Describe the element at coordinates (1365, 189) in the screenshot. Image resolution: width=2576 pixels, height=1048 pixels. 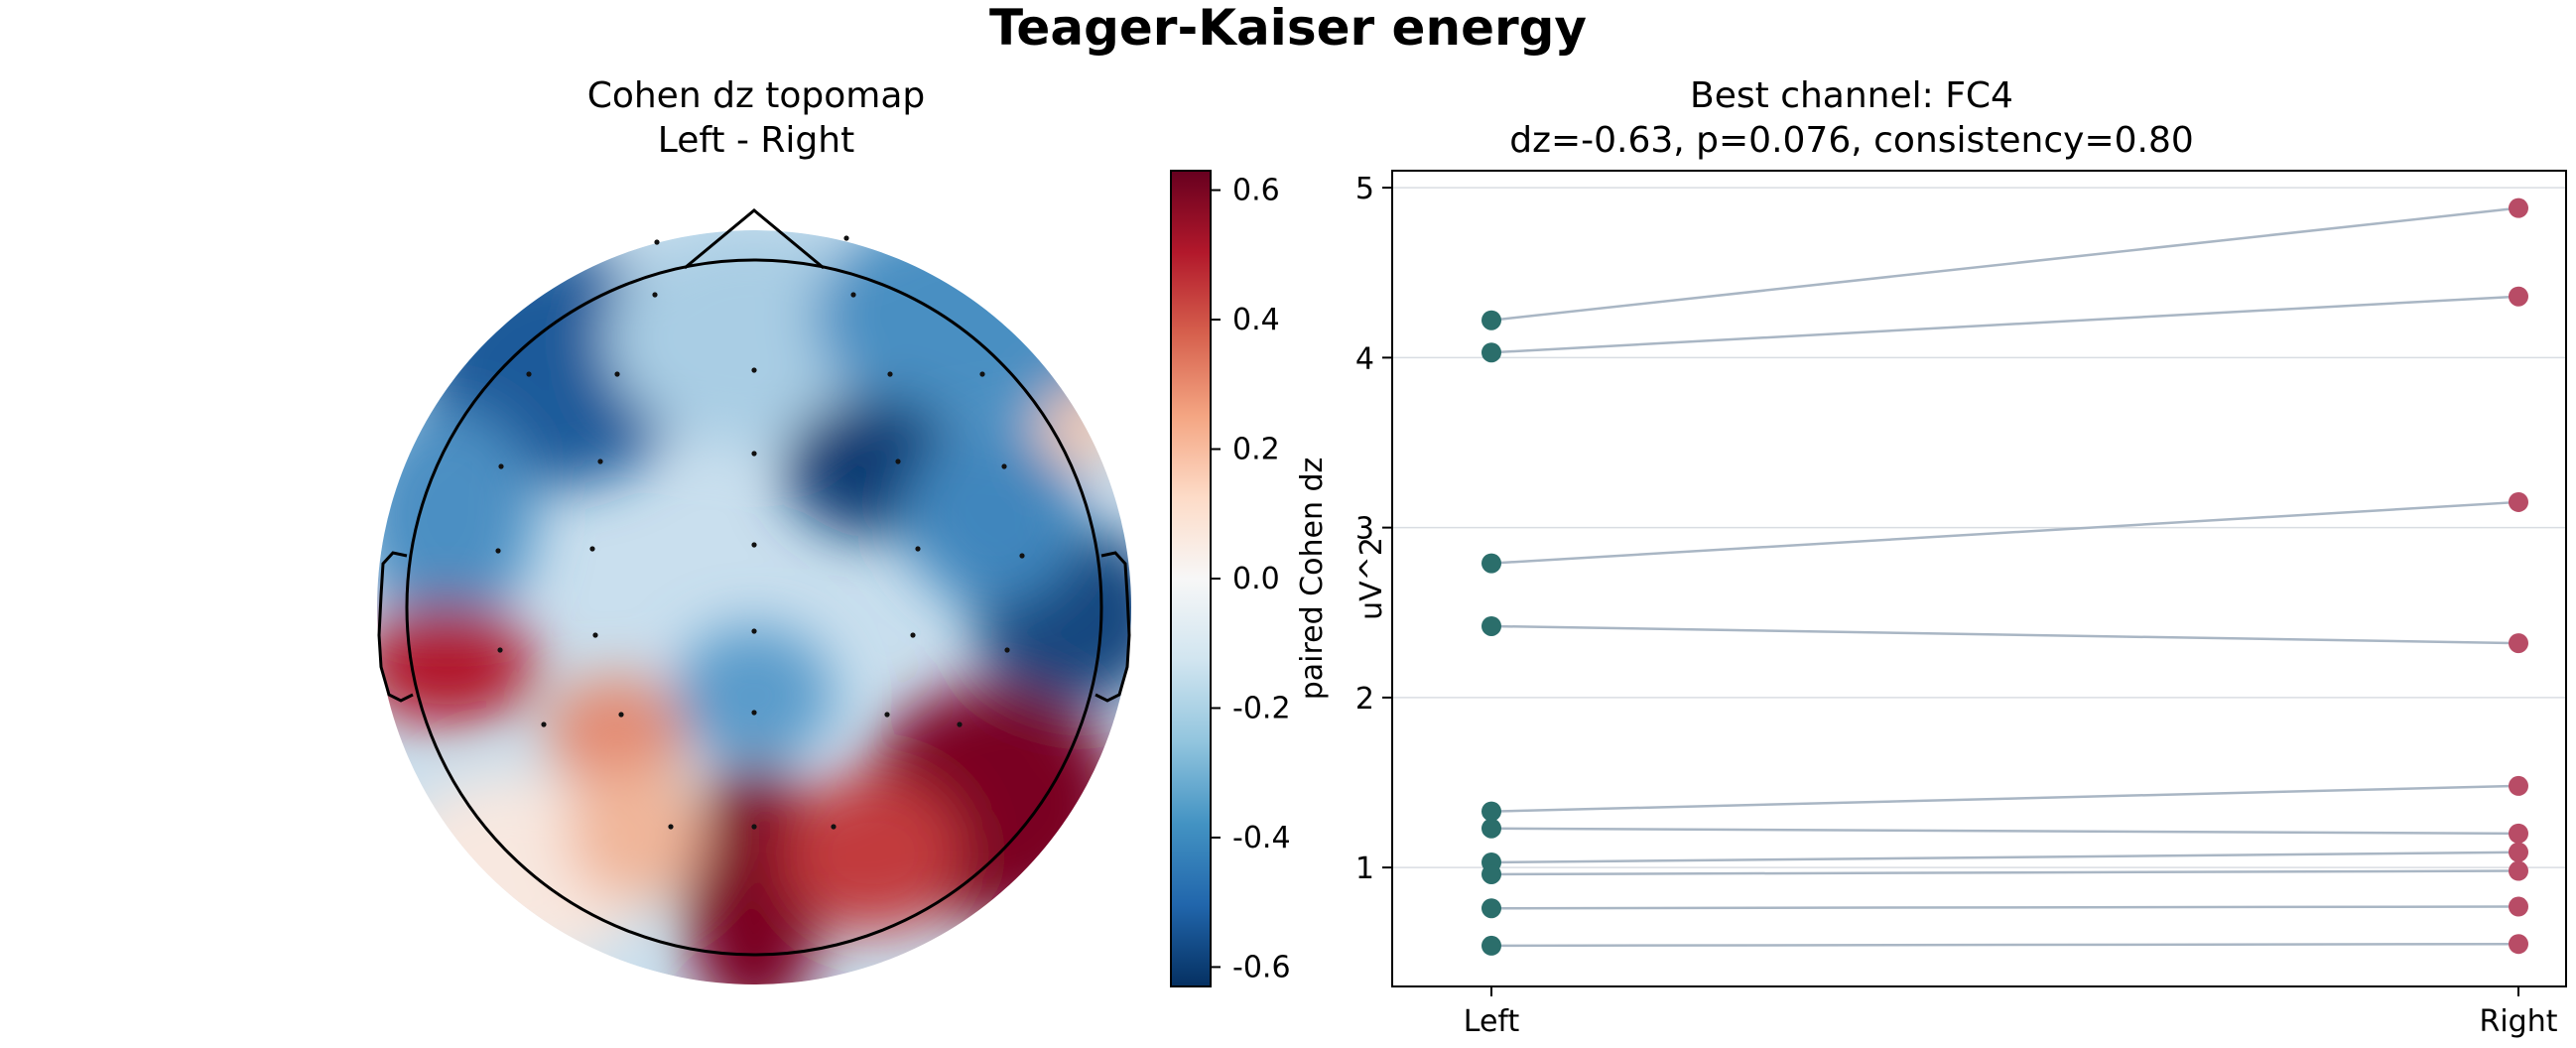
I see `y-tick-label: 5` at that location.